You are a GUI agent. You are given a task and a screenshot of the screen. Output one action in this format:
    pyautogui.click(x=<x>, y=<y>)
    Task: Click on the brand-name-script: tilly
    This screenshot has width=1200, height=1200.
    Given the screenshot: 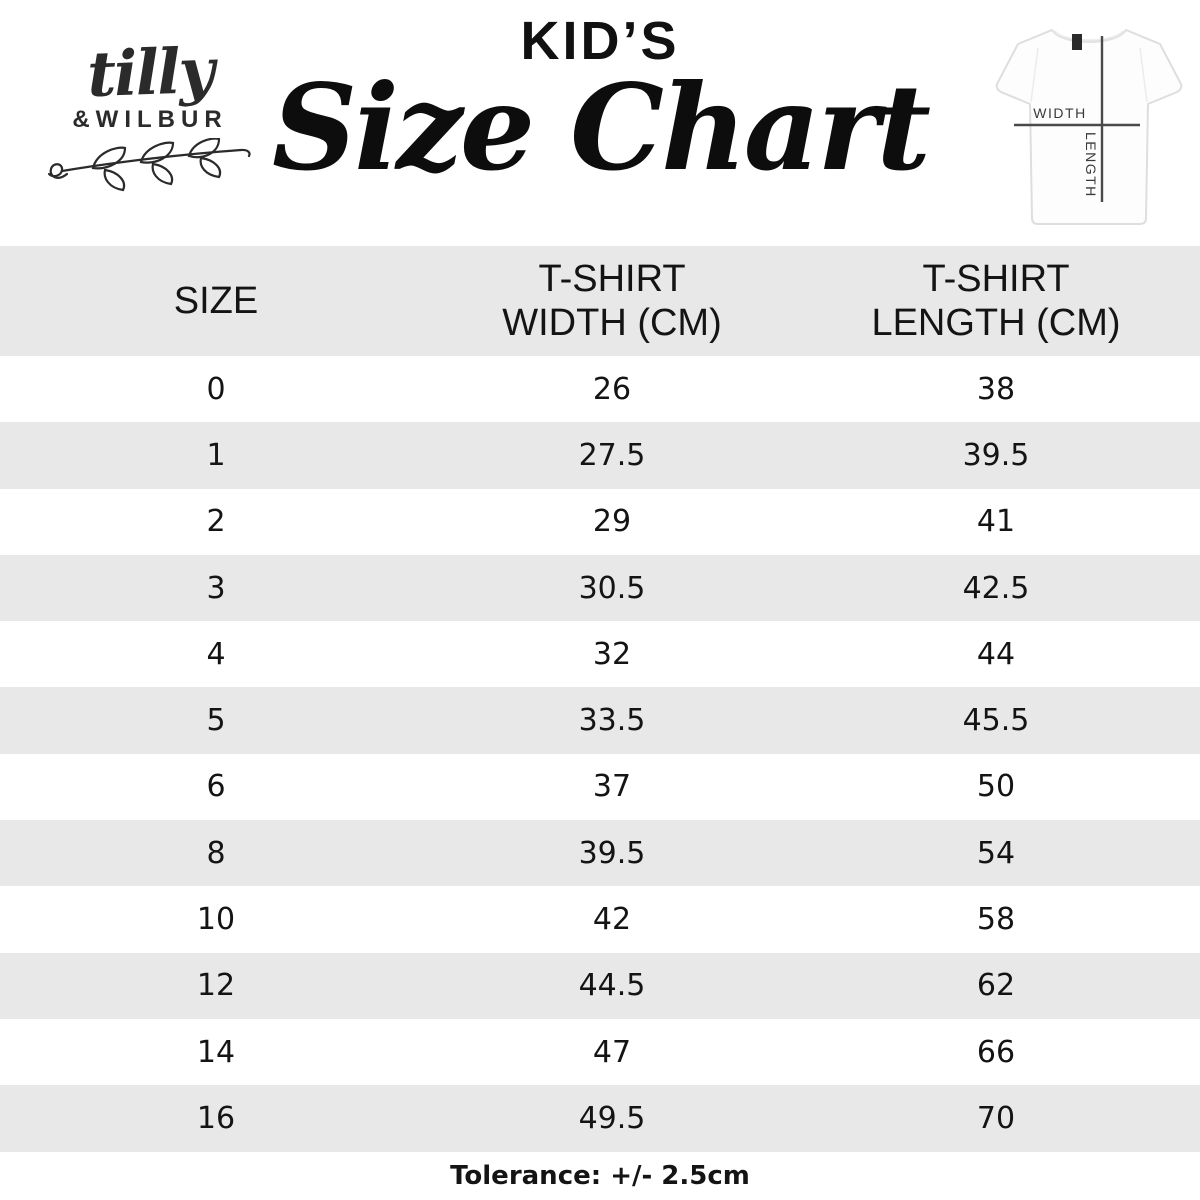 What is the action you would take?
    pyautogui.click(x=150, y=72)
    